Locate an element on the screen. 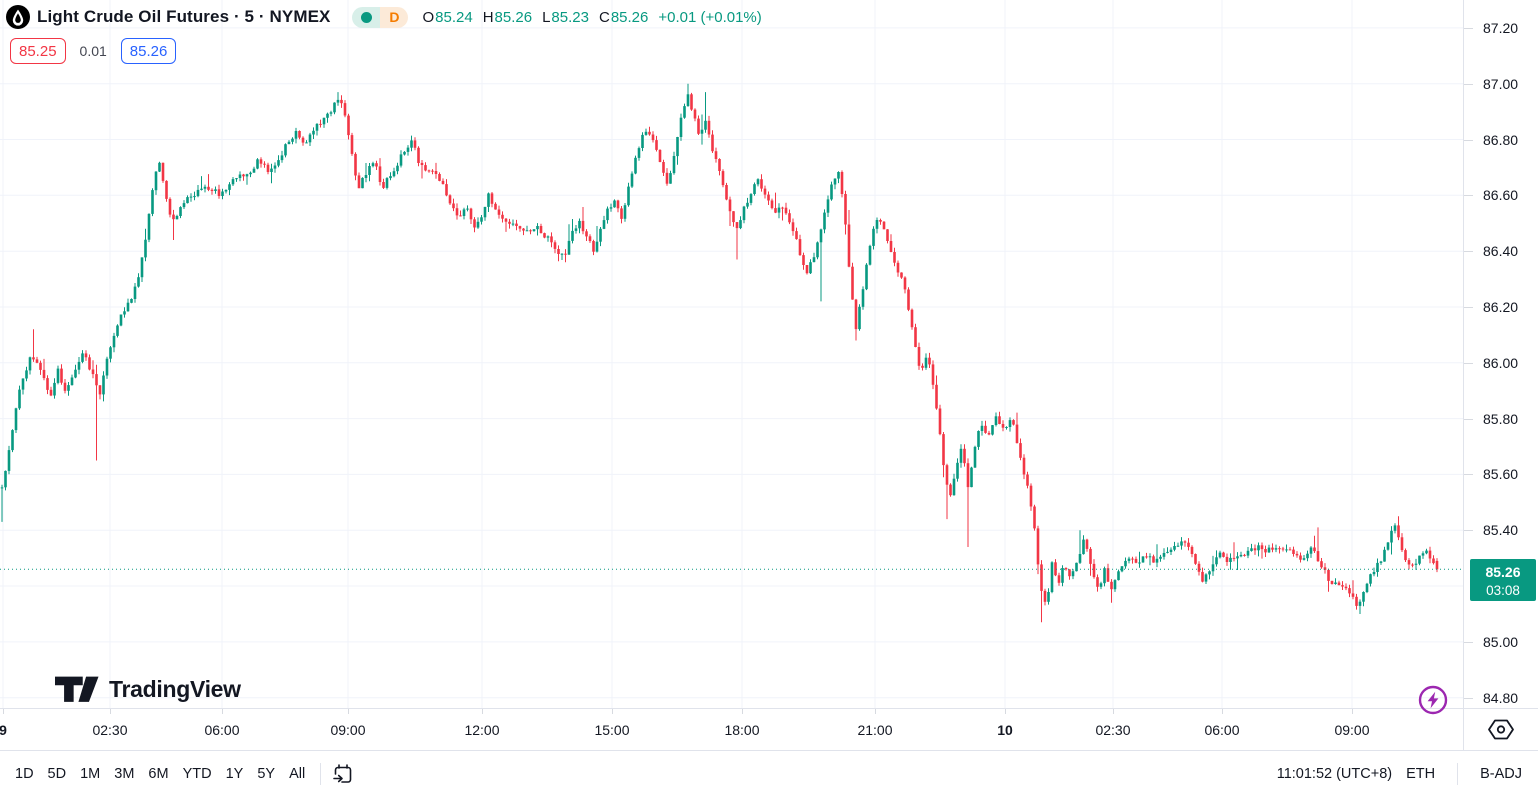 This screenshot has height=797, width=1538. low-value: 85.23 is located at coordinates (570, 17).